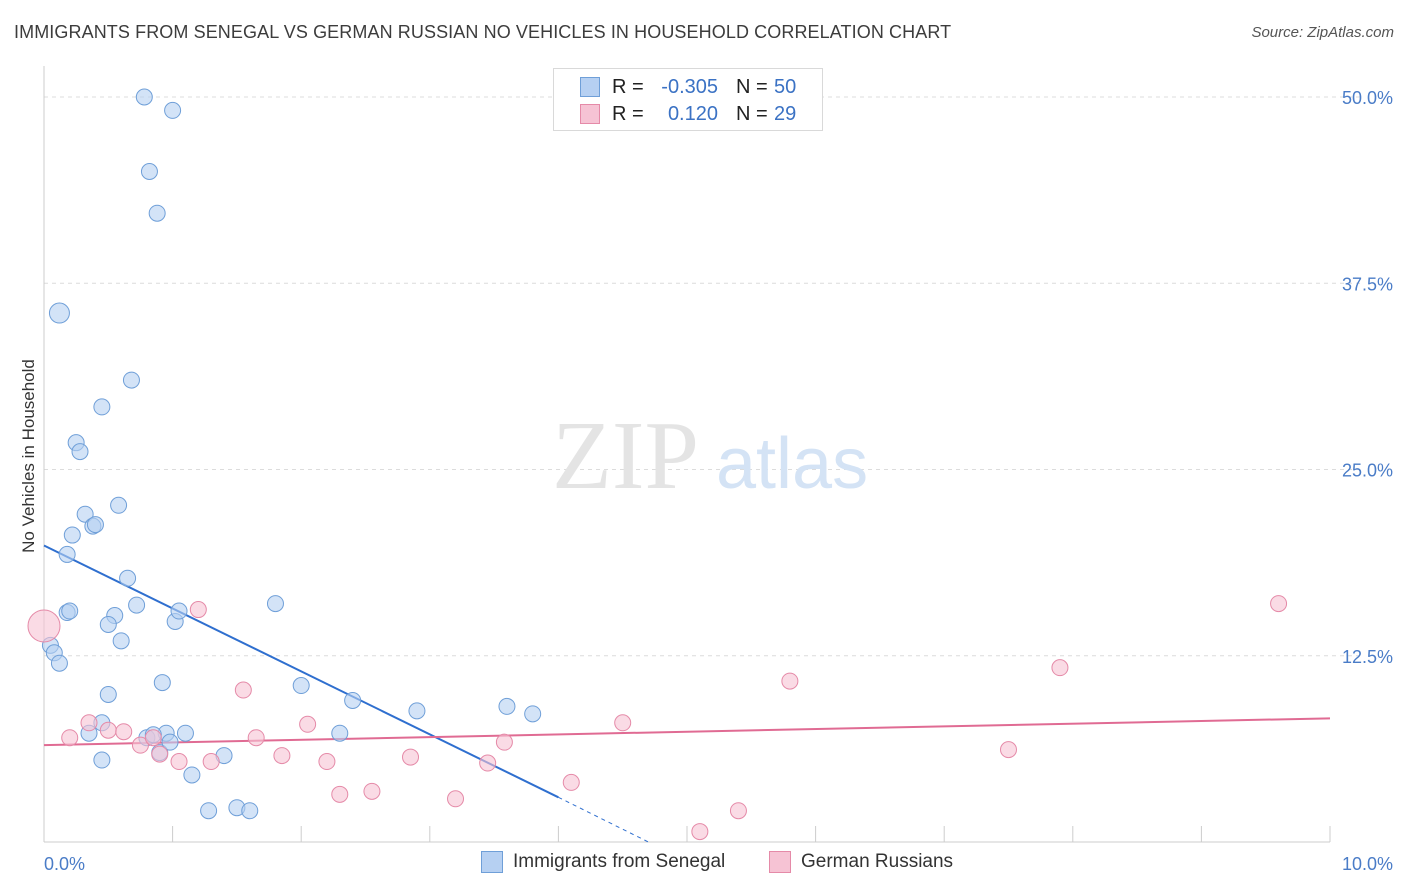 Image resolution: width=1406 pixels, height=892 pixels. I want to click on series-swatch-pink, so click(780, 862).